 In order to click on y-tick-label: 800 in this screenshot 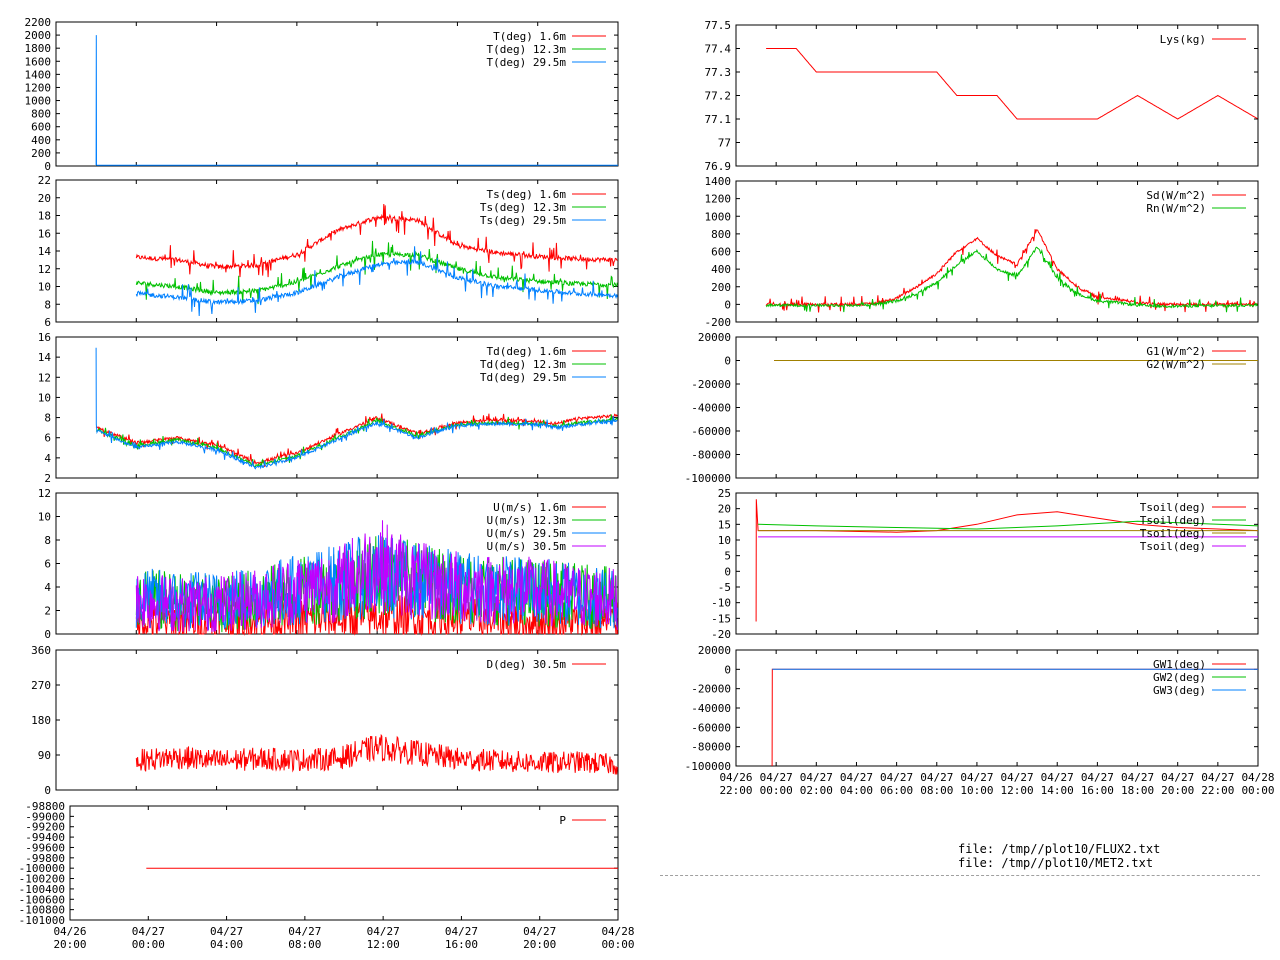, I will do `click(721, 234)`.